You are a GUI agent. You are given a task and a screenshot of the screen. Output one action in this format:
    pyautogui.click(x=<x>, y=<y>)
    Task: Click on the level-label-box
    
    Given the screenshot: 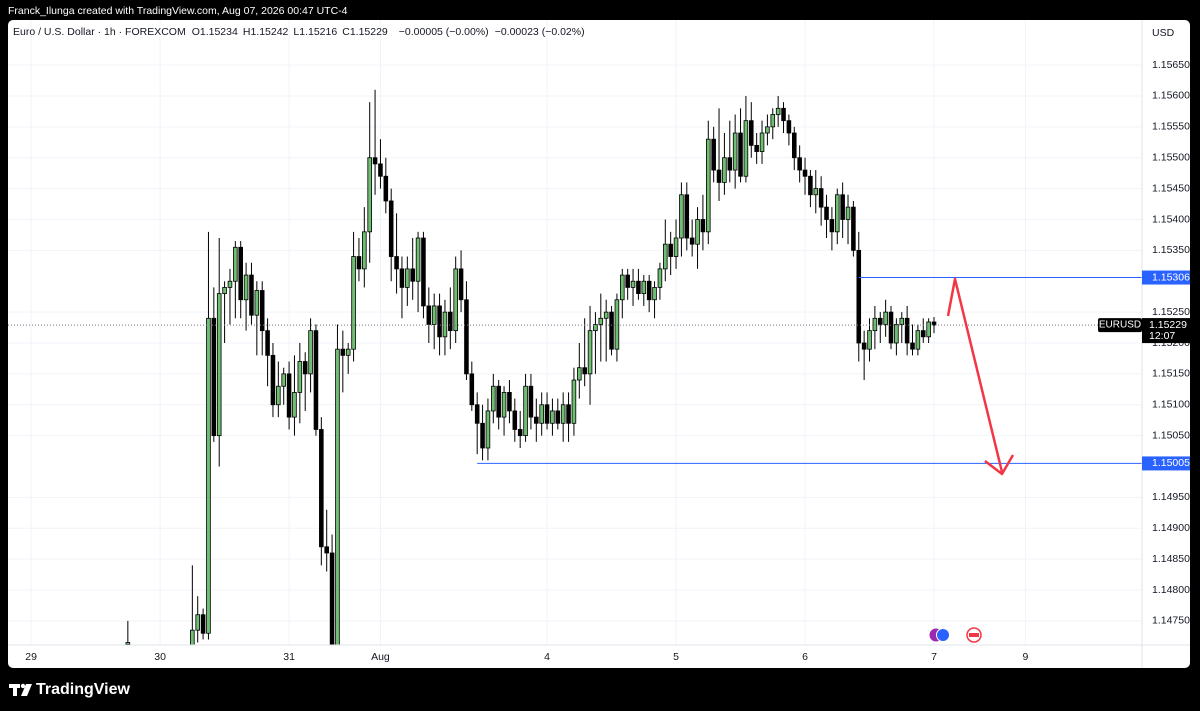 What is the action you would take?
    pyautogui.click(x=1166, y=277)
    